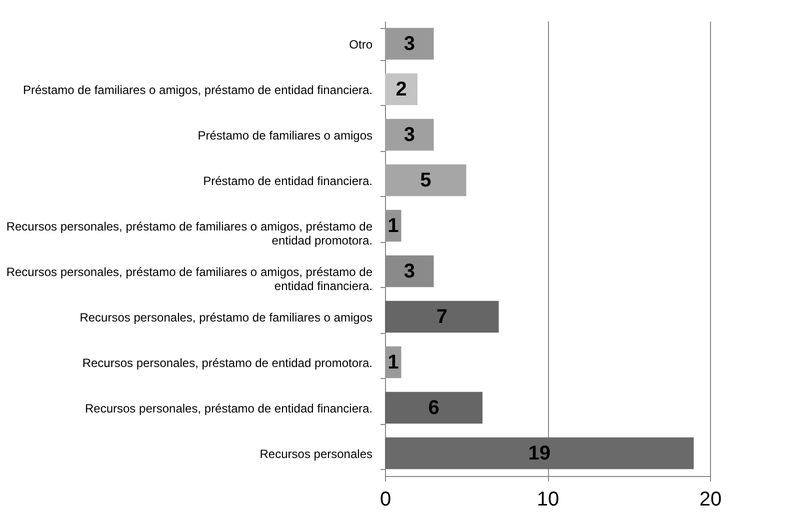 This screenshot has height=526, width=798. I want to click on data-label: 19, so click(539, 453).